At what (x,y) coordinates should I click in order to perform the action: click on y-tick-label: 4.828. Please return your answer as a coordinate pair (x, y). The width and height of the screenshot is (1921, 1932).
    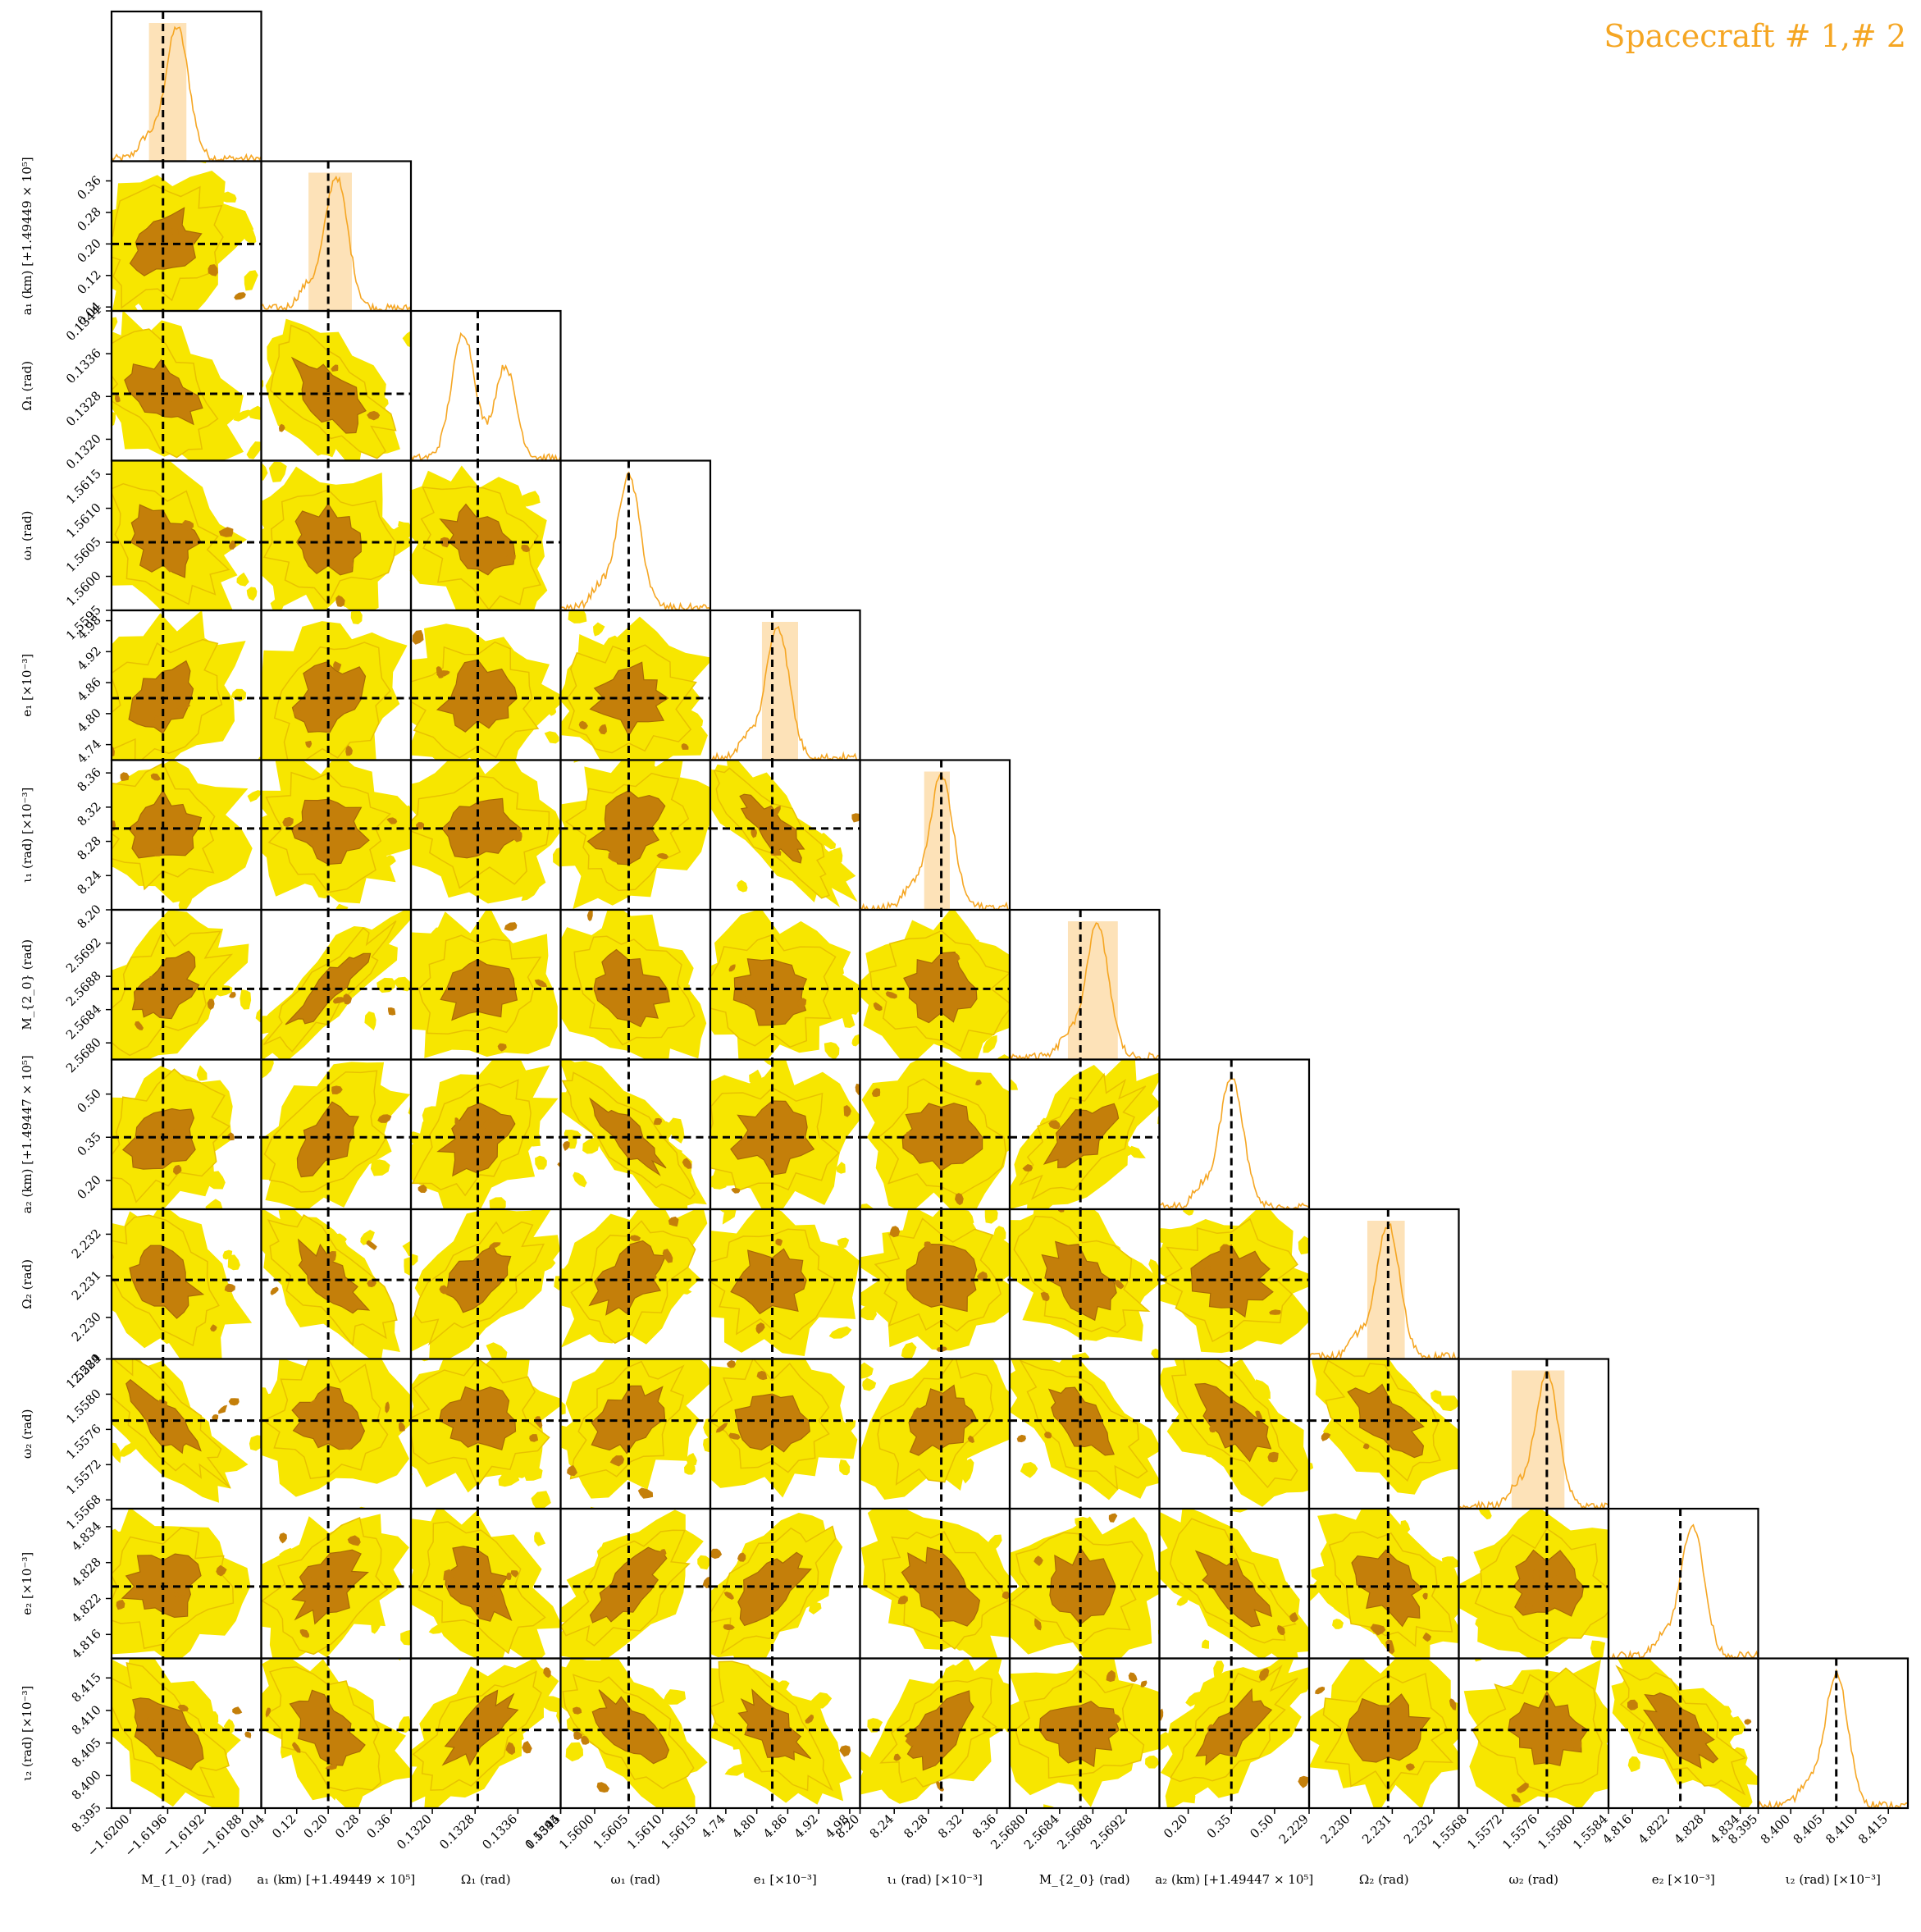
    Looking at the image, I should click on (86, 1573).